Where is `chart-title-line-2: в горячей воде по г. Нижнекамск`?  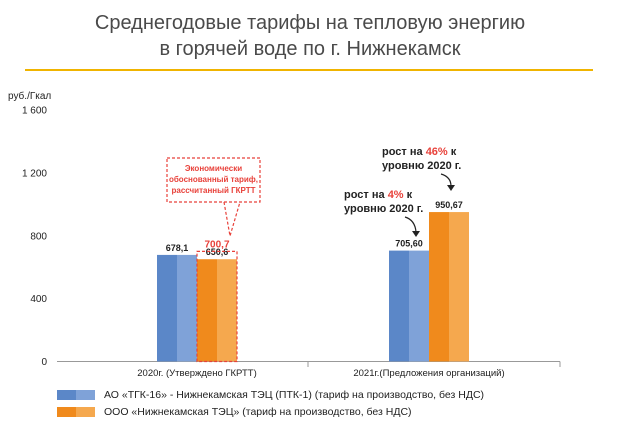
chart-title-line-2: в горячей воде по г. Нижнекамск is located at coordinates (310, 49).